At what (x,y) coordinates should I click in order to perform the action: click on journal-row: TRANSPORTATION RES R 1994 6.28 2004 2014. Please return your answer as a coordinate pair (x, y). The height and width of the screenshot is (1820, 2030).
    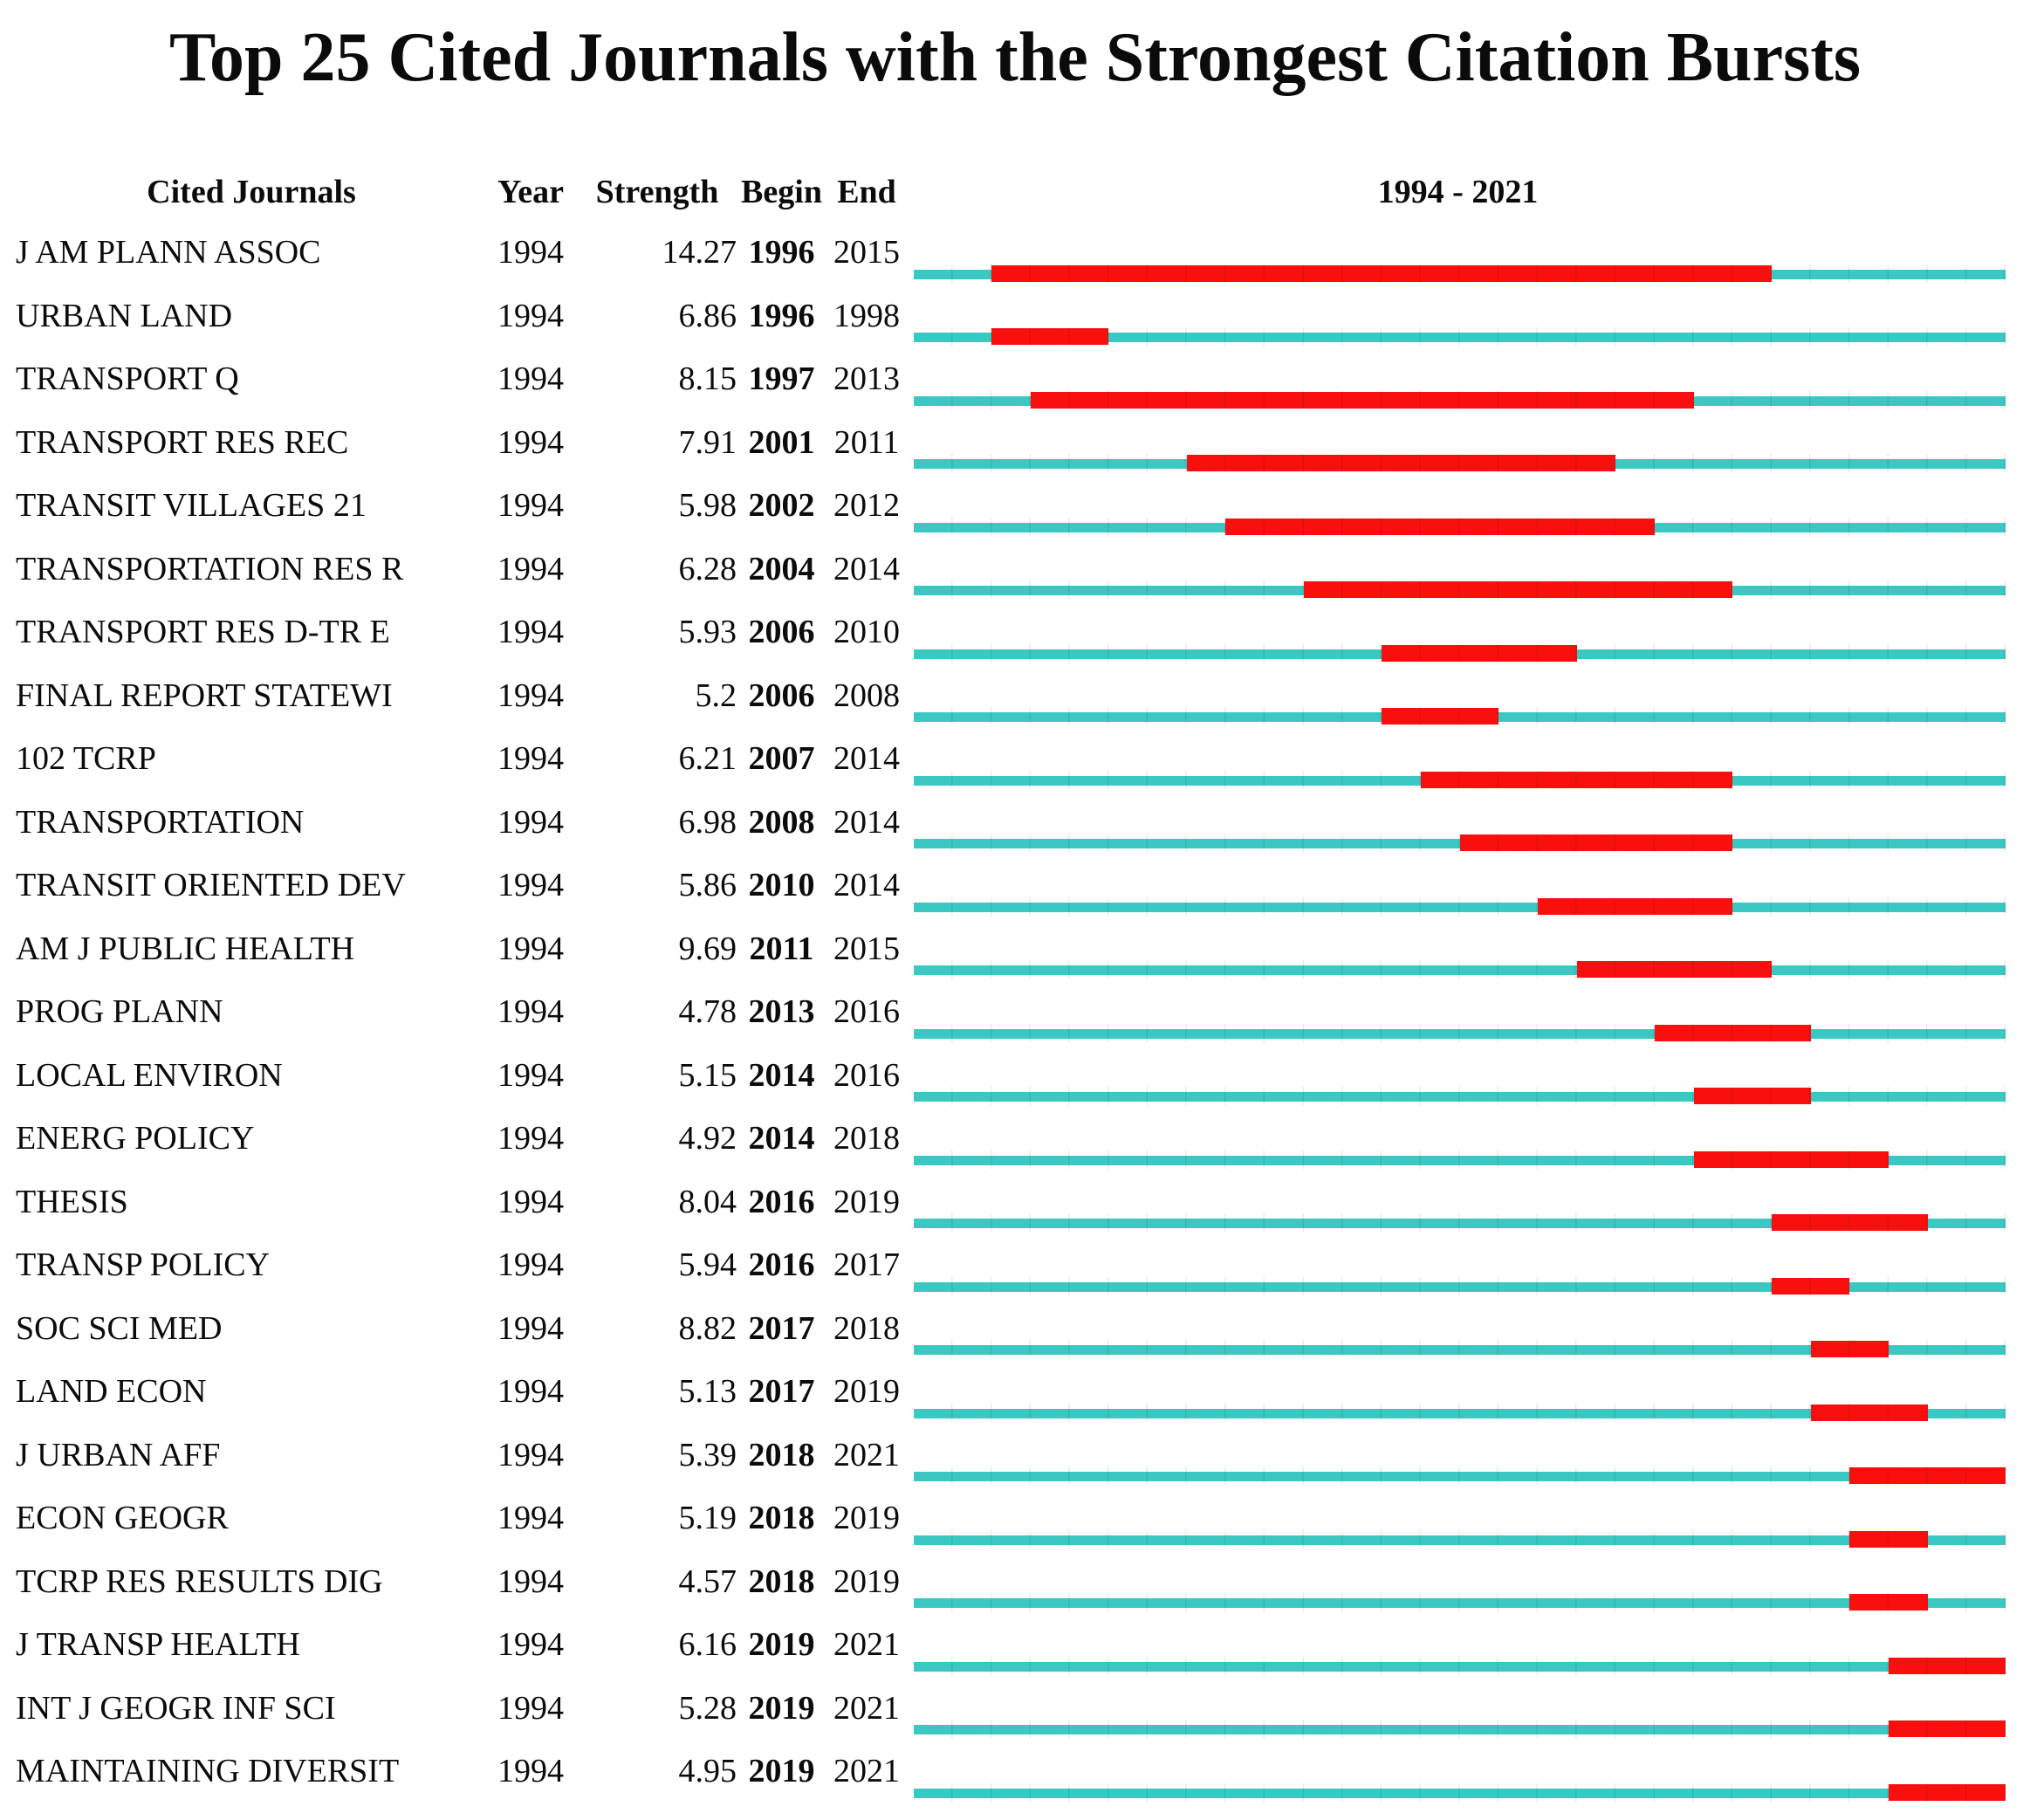
    Looking at the image, I should click on (1015, 569).